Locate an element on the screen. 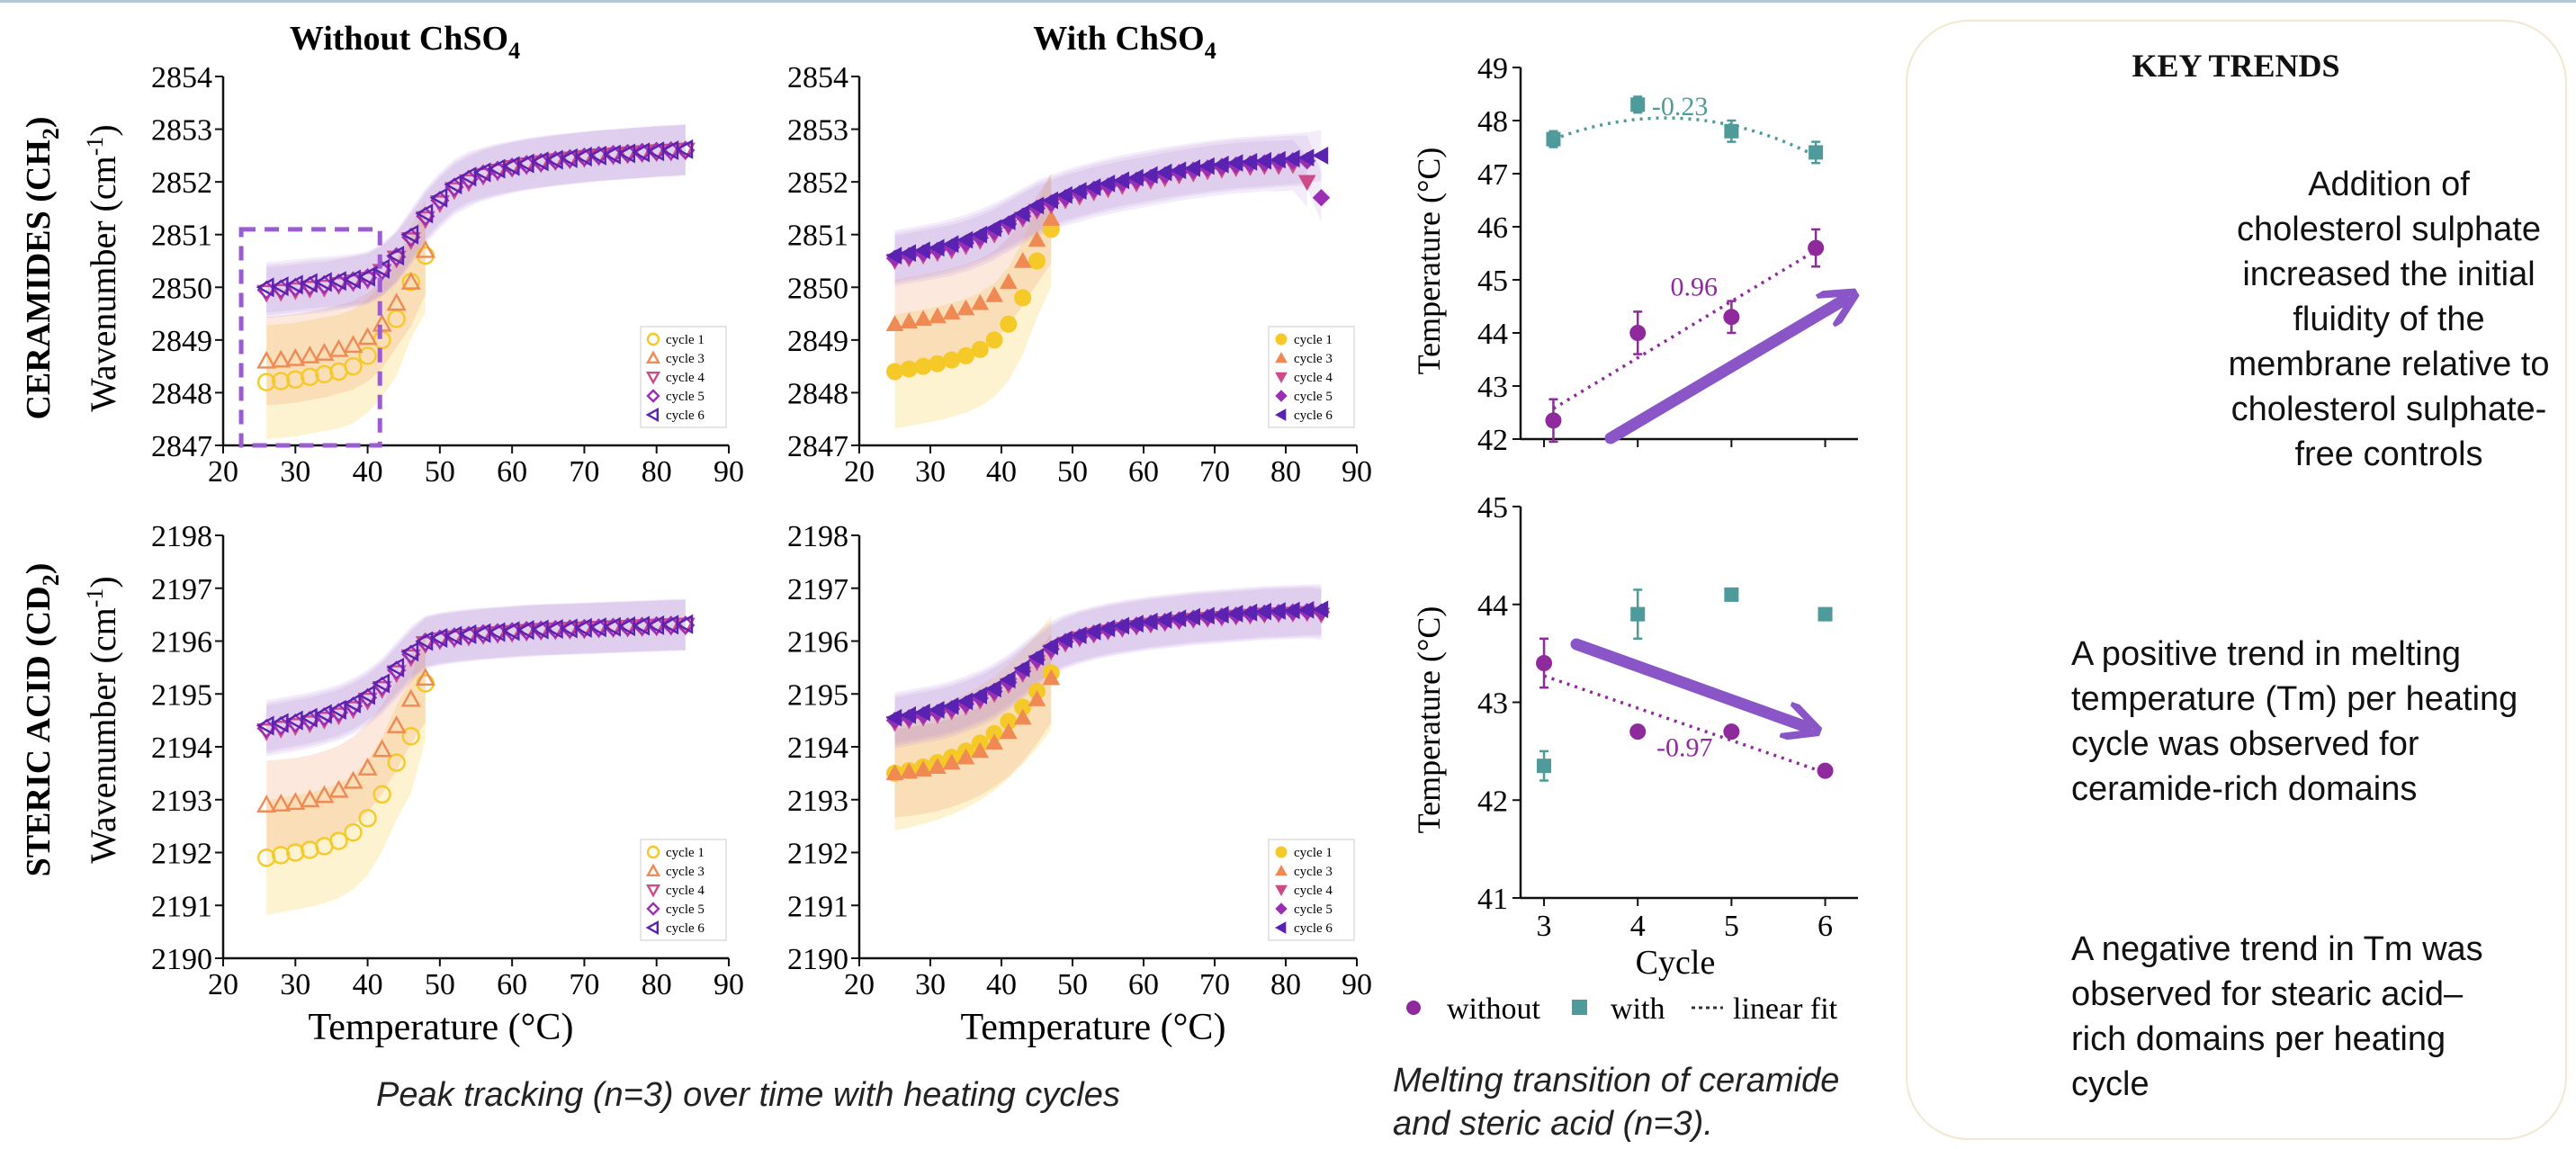 Image resolution: width=2576 pixels, height=1149 pixels. x-tick-label: 5 is located at coordinates (1732, 927).